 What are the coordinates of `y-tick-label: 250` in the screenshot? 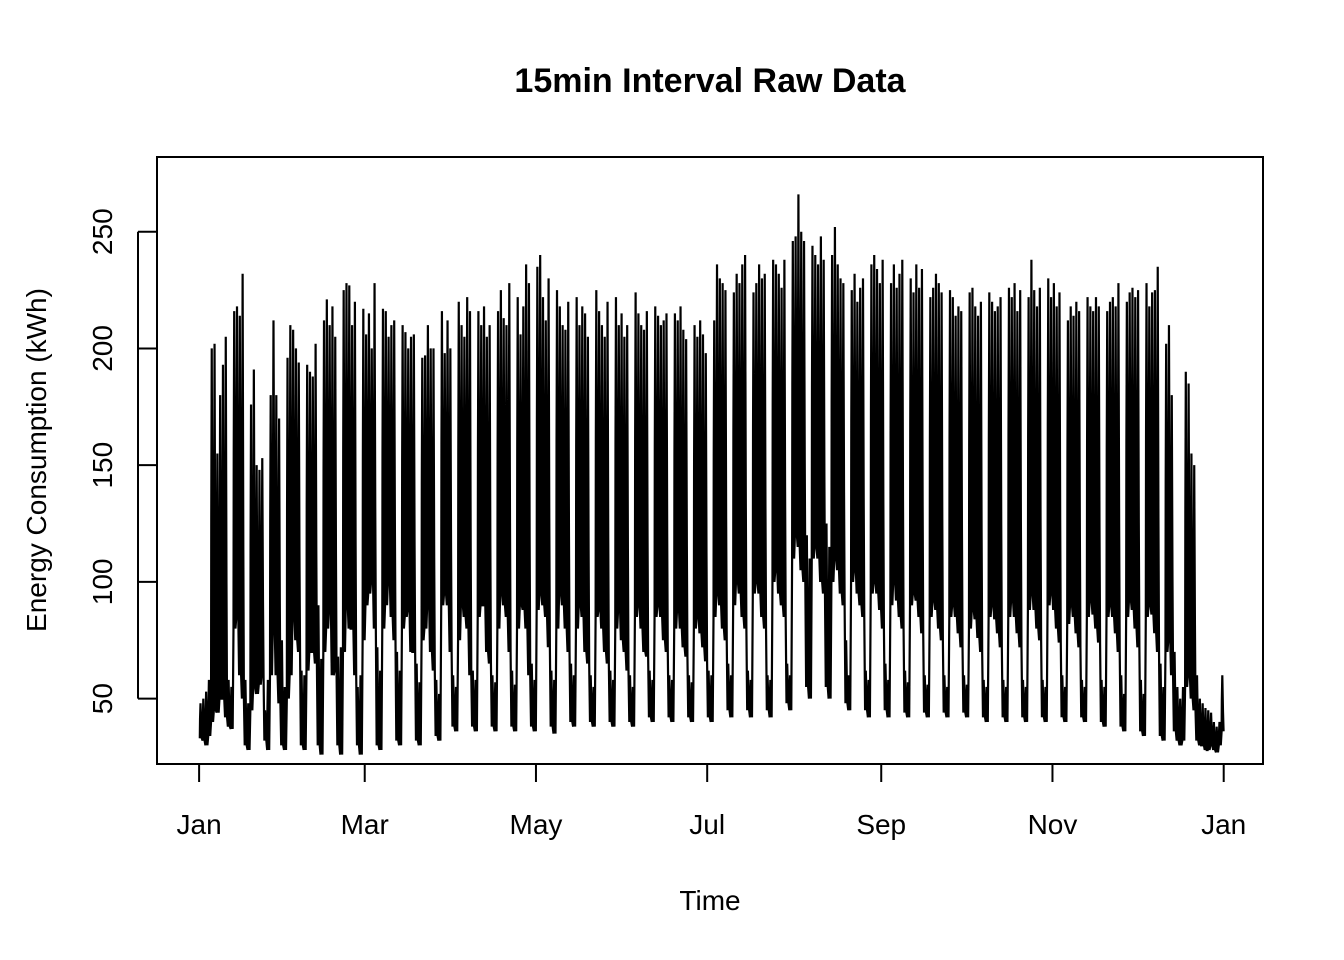 It's located at (102, 231).